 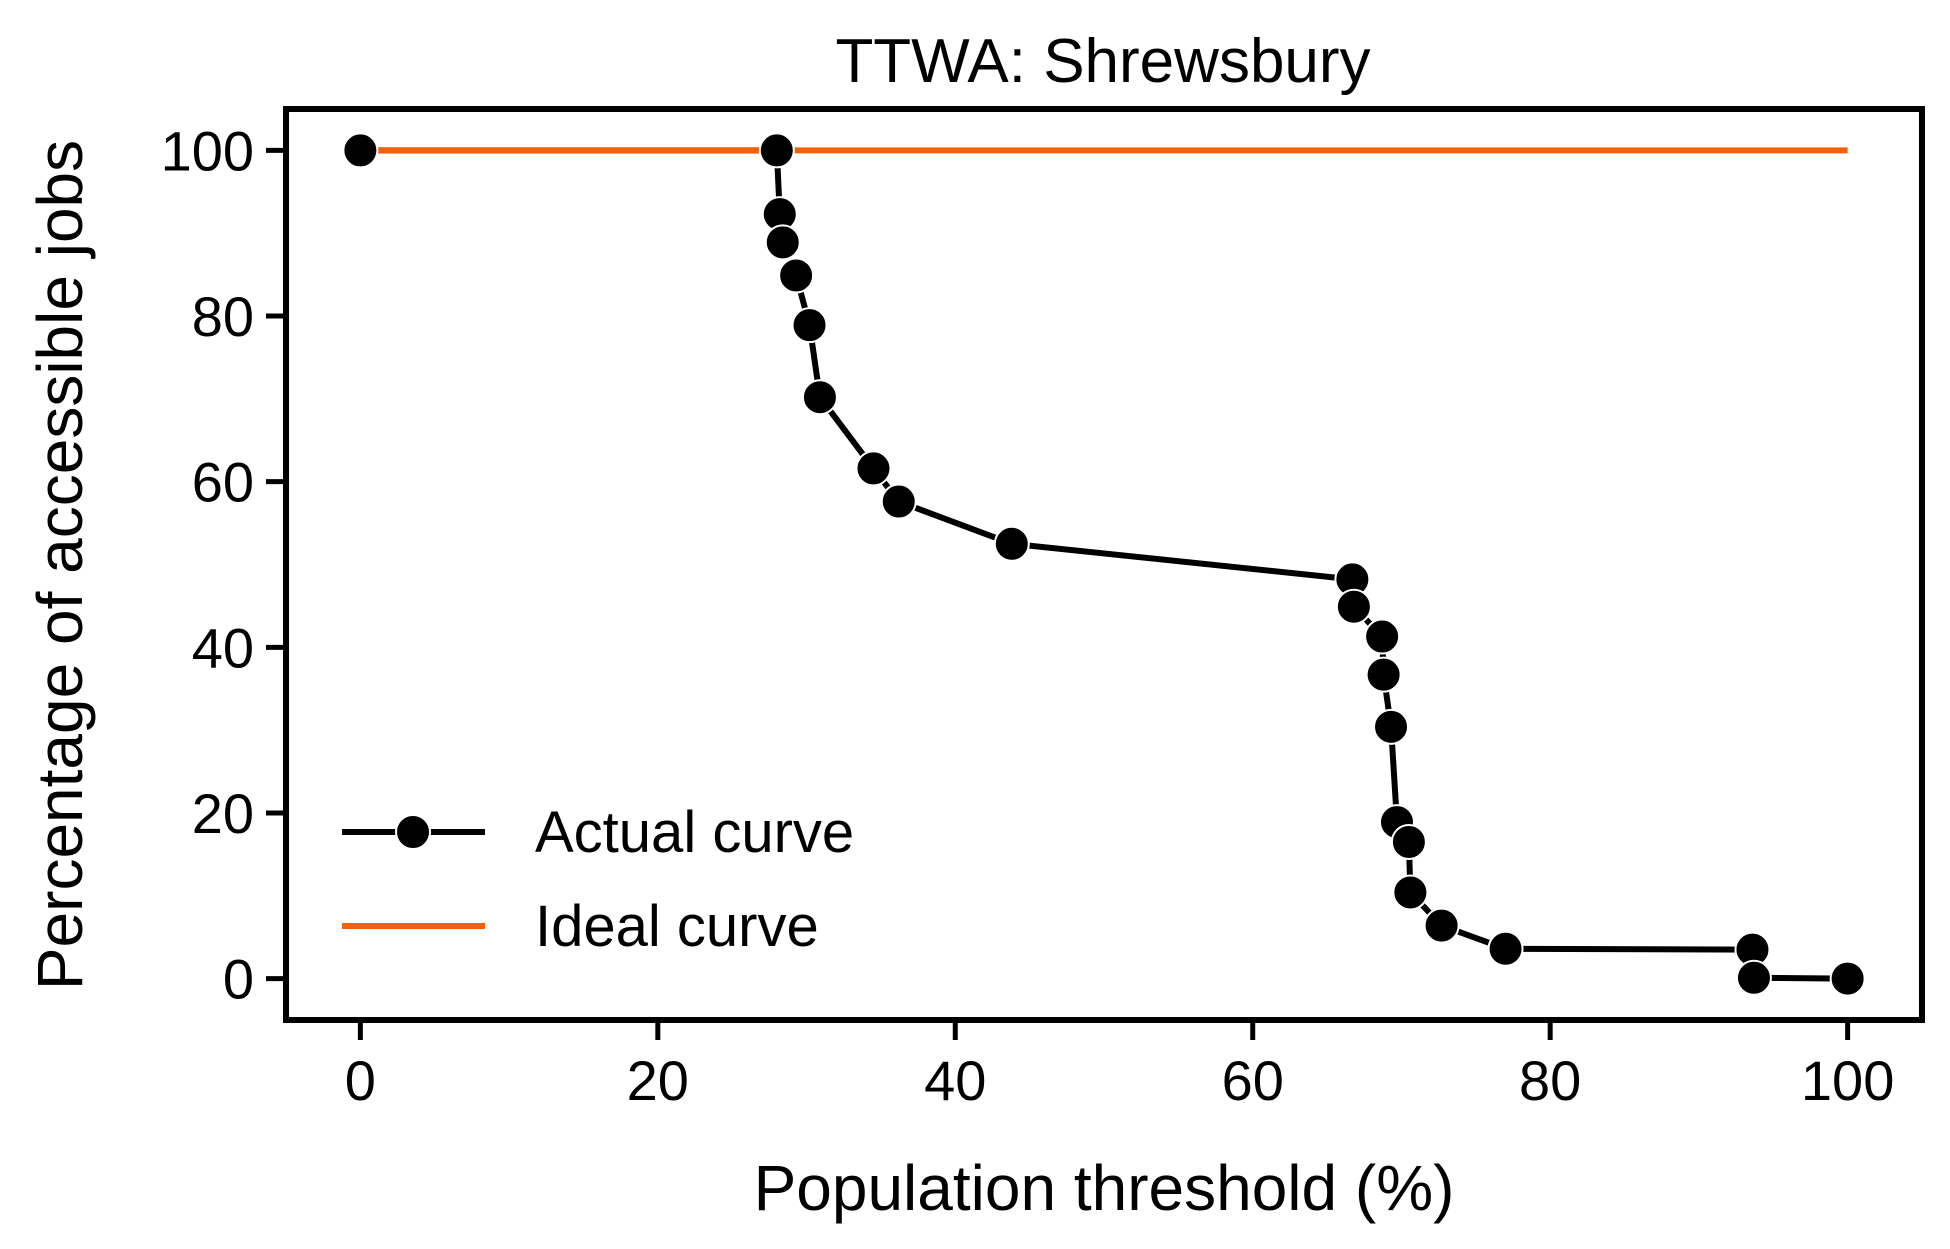 I want to click on y-tick-label: 20, so click(x=223, y=813).